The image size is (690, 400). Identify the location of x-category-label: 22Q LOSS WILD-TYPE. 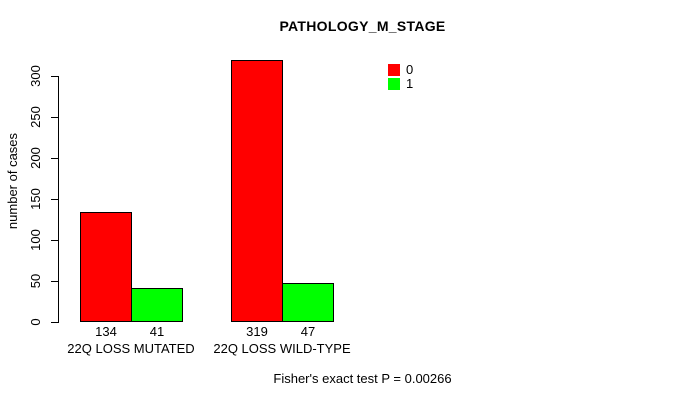
(282, 348).